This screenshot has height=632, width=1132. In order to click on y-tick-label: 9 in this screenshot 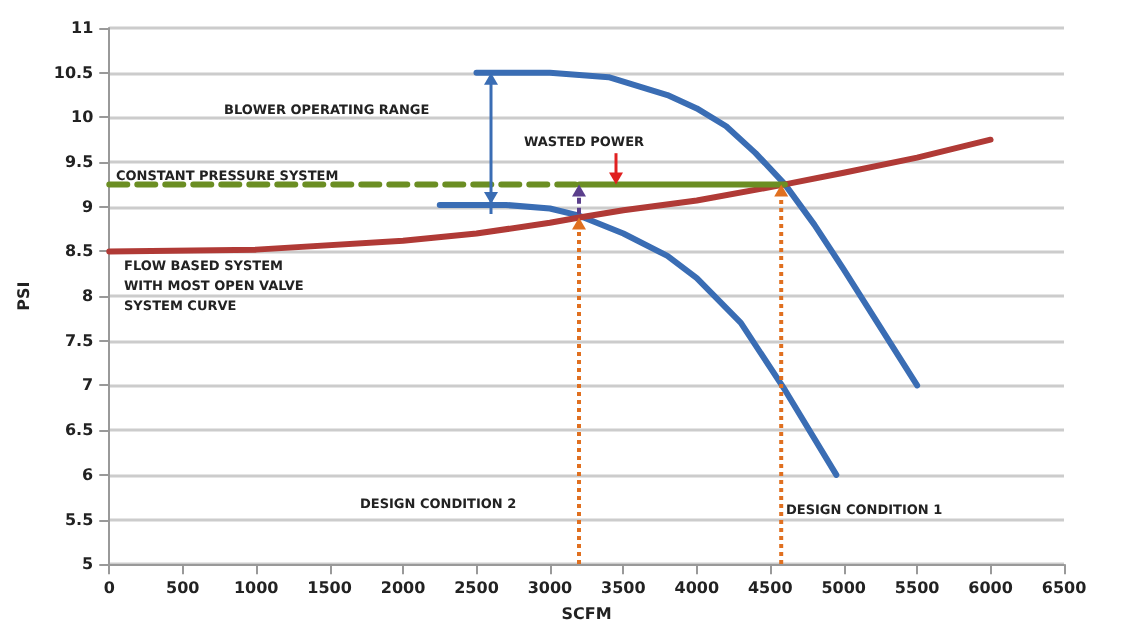, I will do `click(88, 206)`.